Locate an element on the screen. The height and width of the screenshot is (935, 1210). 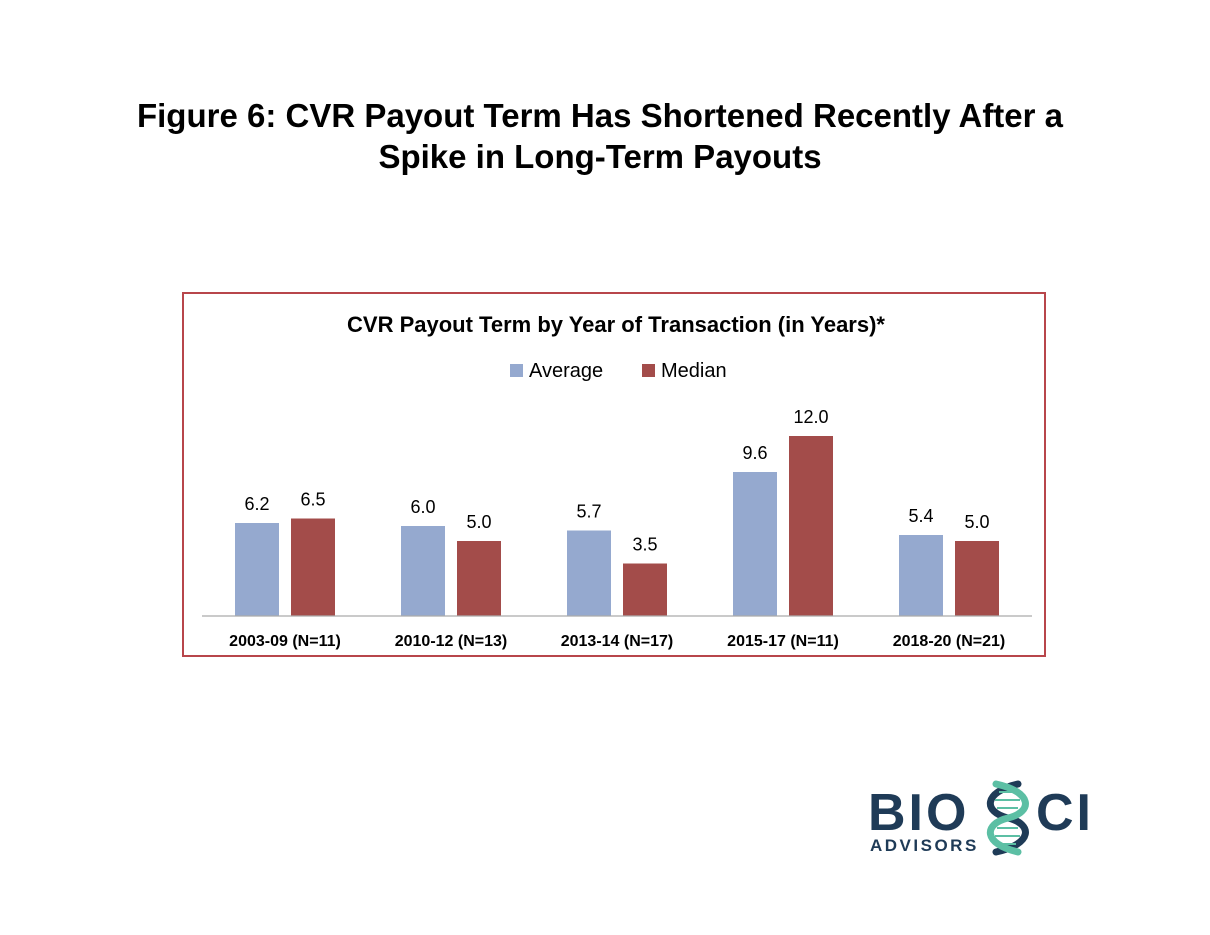
legend-label-average: Average is located at coordinates (566, 371).